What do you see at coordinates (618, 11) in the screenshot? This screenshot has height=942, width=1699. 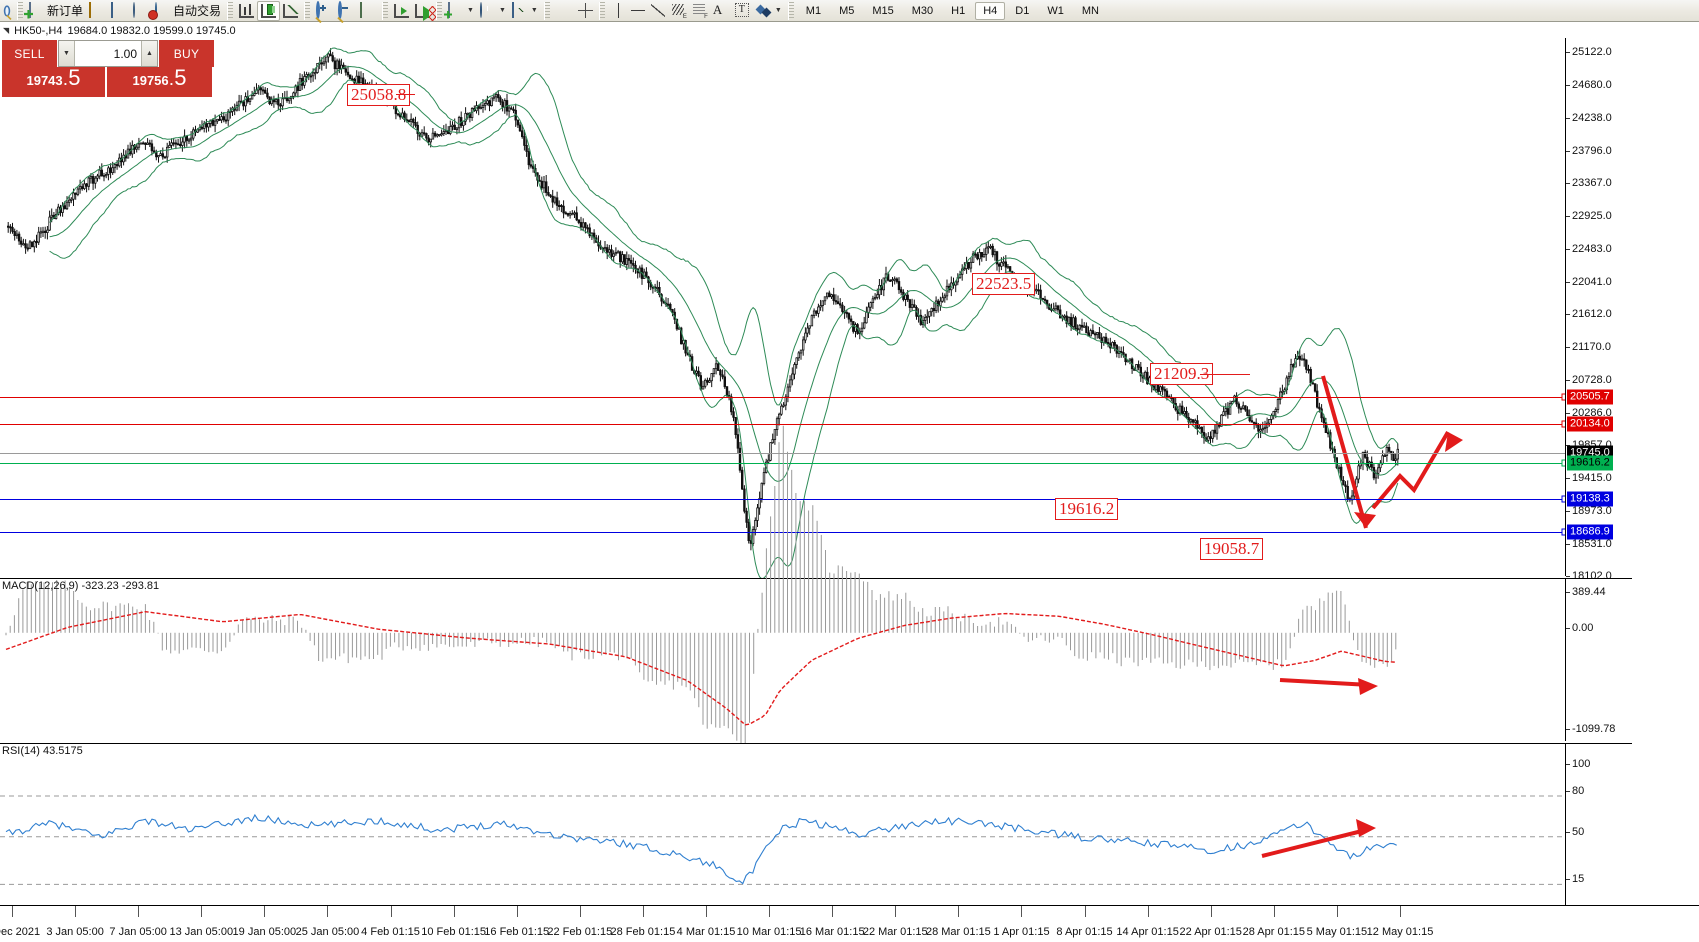 I see `vertical-line-tool-button` at bounding box center [618, 11].